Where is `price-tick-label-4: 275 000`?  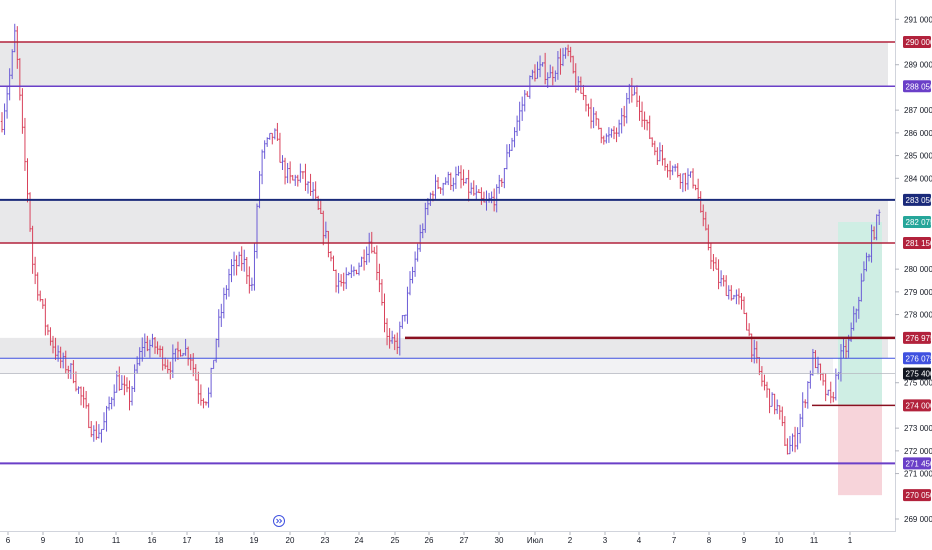
price-tick-label-4: 275 000 is located at coordinates (918, 383).